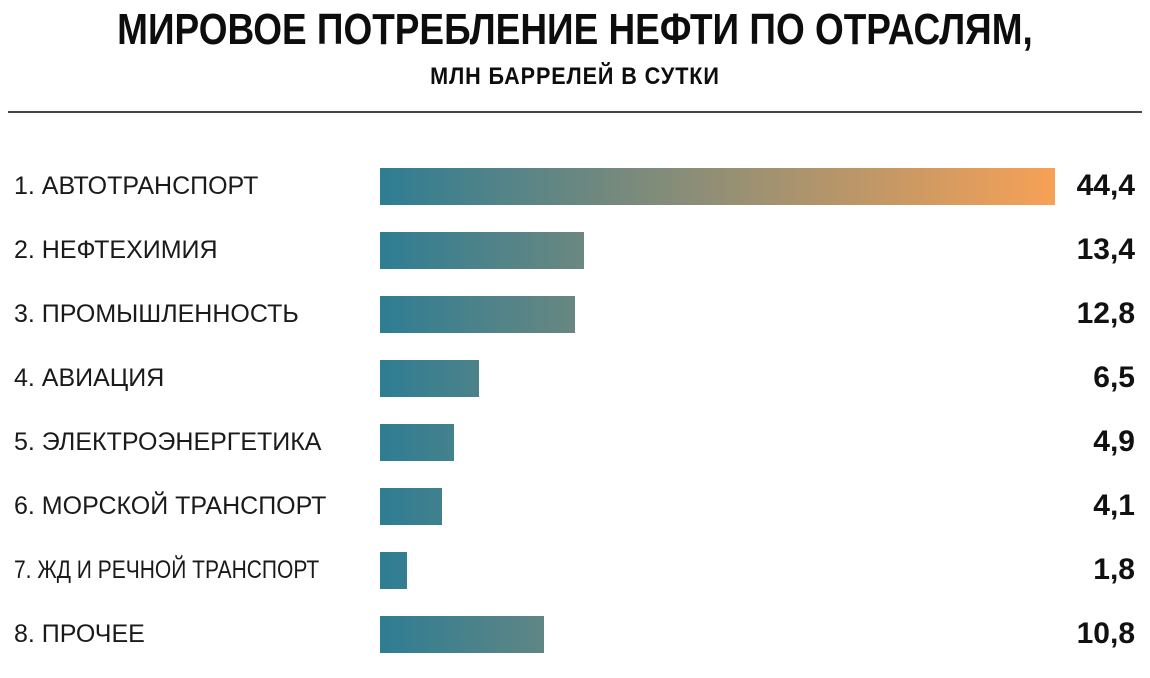  I want to click on chart-row: 5. ЭЛЕКТРОЭНЕРГЕТИКА 4,9, so click(574, 442).